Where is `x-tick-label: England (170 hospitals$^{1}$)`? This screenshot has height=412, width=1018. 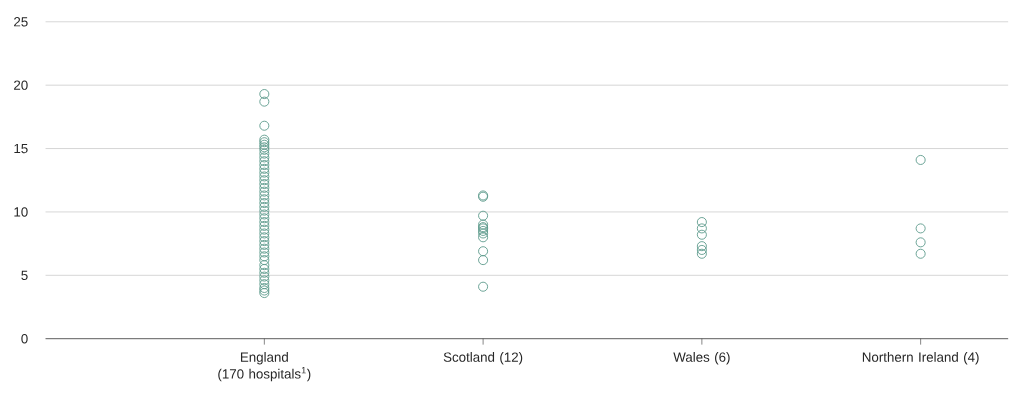
x-tick-label: England (170 hospitals$^{1}$) is located at coordinates (264, 367).